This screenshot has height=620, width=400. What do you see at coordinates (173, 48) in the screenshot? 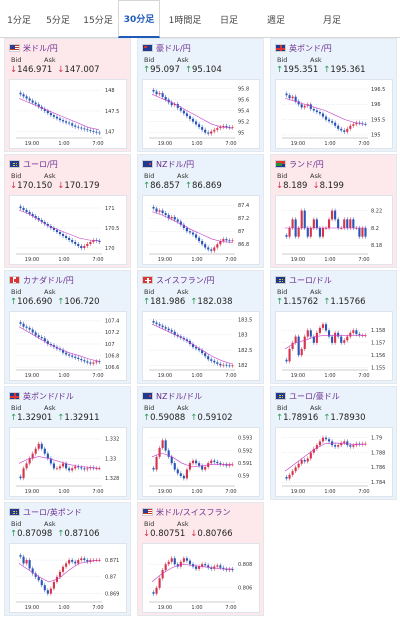
I see `pair-name: 豪ドル/円` at bounding box center [173, 48].